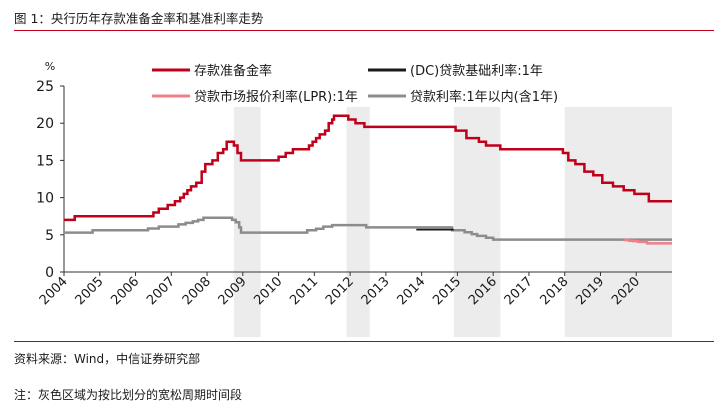  I want to click on note-text: 注：灰色区域为按比划分的宽松周期时间段, so click(128, 395).